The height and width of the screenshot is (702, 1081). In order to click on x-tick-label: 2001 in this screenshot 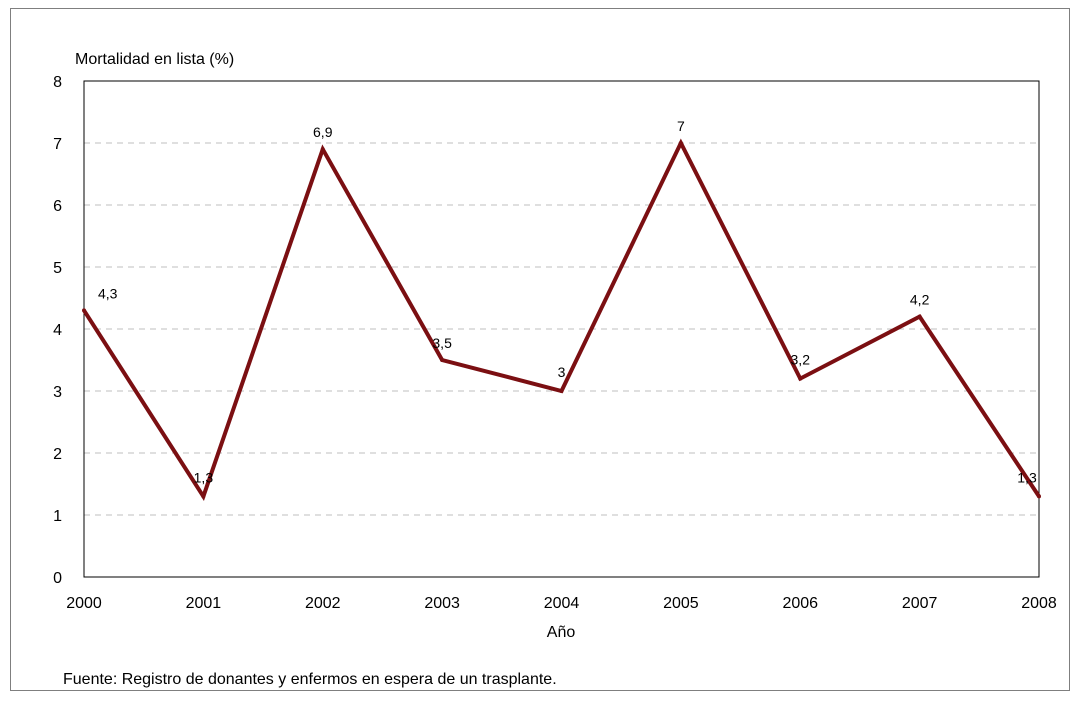, I will do `click(204, 603)`.